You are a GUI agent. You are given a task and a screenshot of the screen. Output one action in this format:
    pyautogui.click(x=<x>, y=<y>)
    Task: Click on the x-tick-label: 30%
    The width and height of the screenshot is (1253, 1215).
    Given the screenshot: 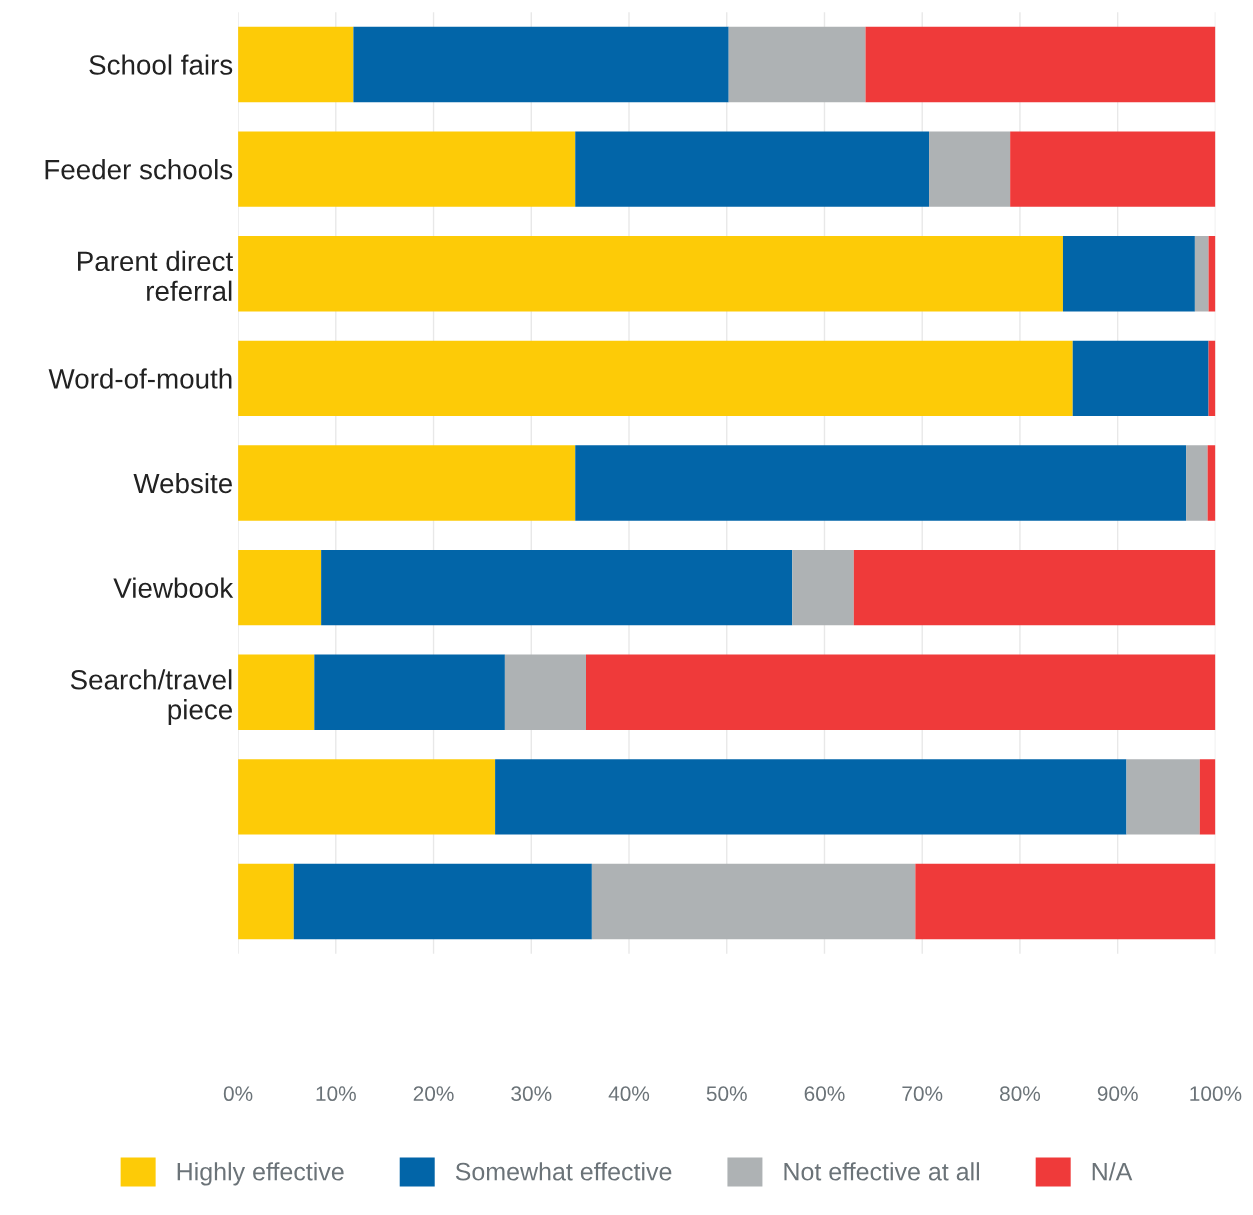 What is the action you would take?
    pyautogui.click(x=531, y=1094)
    